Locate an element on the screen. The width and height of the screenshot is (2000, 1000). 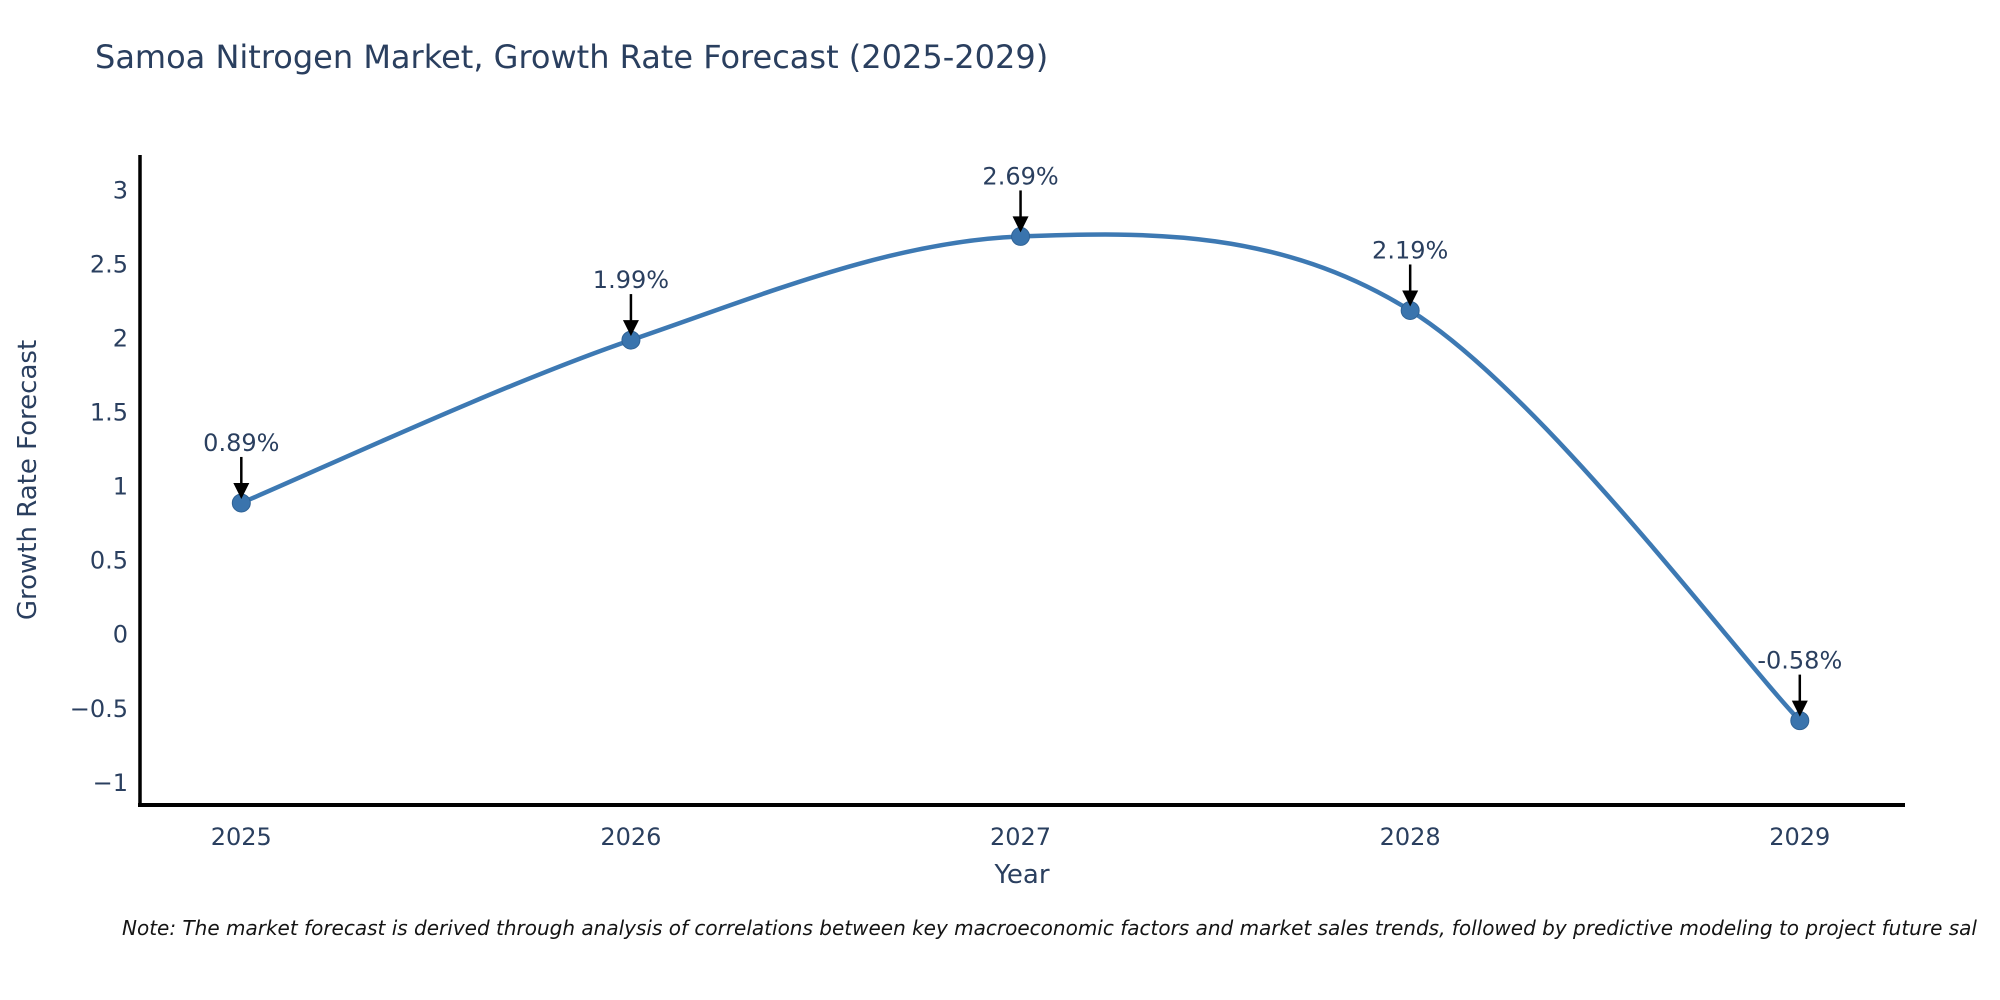
x-axis-tick-label: 2027 is located at coordinates (1020, 837).